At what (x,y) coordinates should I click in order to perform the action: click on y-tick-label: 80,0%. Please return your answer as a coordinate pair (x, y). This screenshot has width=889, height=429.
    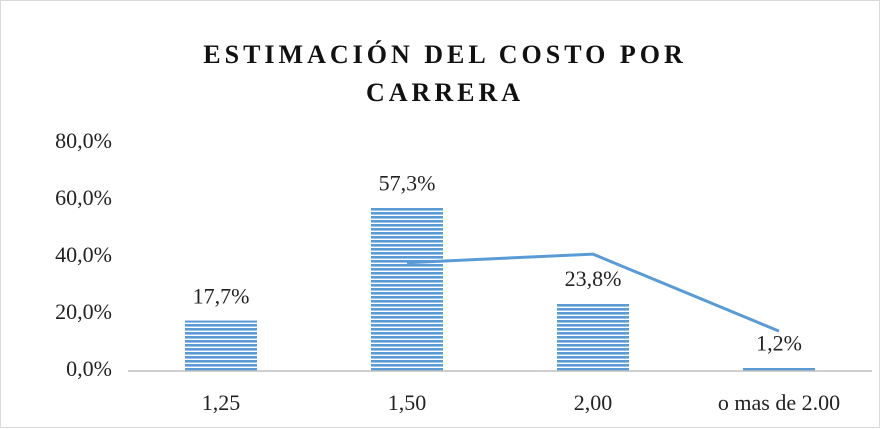
    Looking at the image, I should click on (83, 140).